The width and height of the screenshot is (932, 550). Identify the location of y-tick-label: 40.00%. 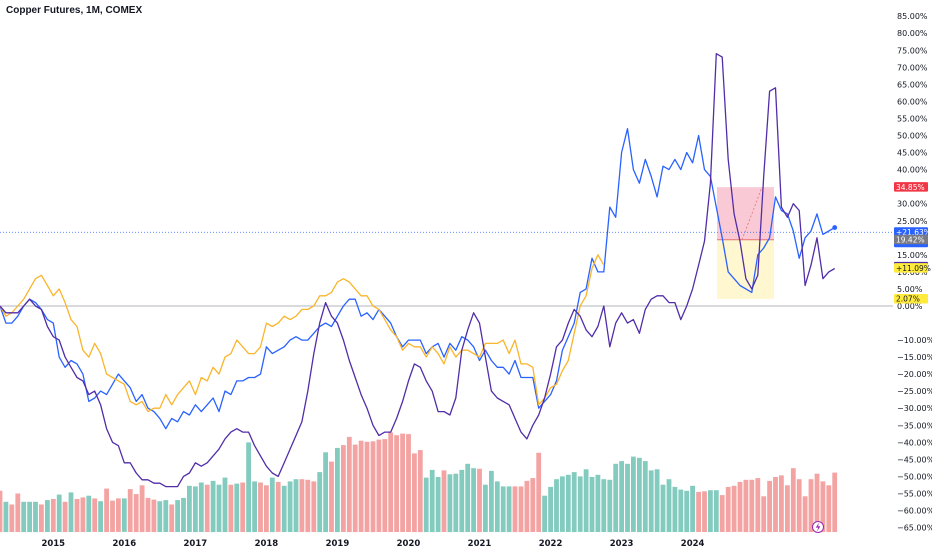
(912, 170).